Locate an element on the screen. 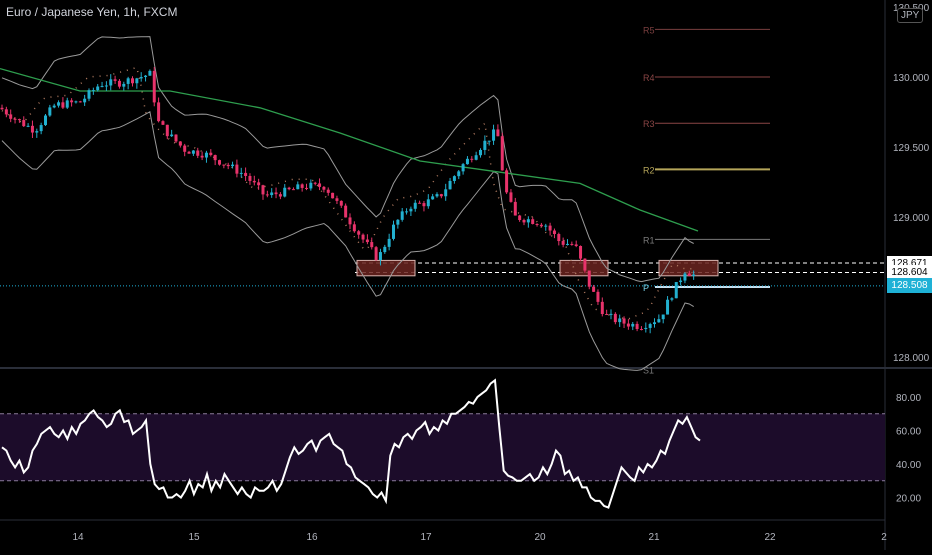 The image size is (932, 555). pivot-label: P is located at coordinates (646, 288).